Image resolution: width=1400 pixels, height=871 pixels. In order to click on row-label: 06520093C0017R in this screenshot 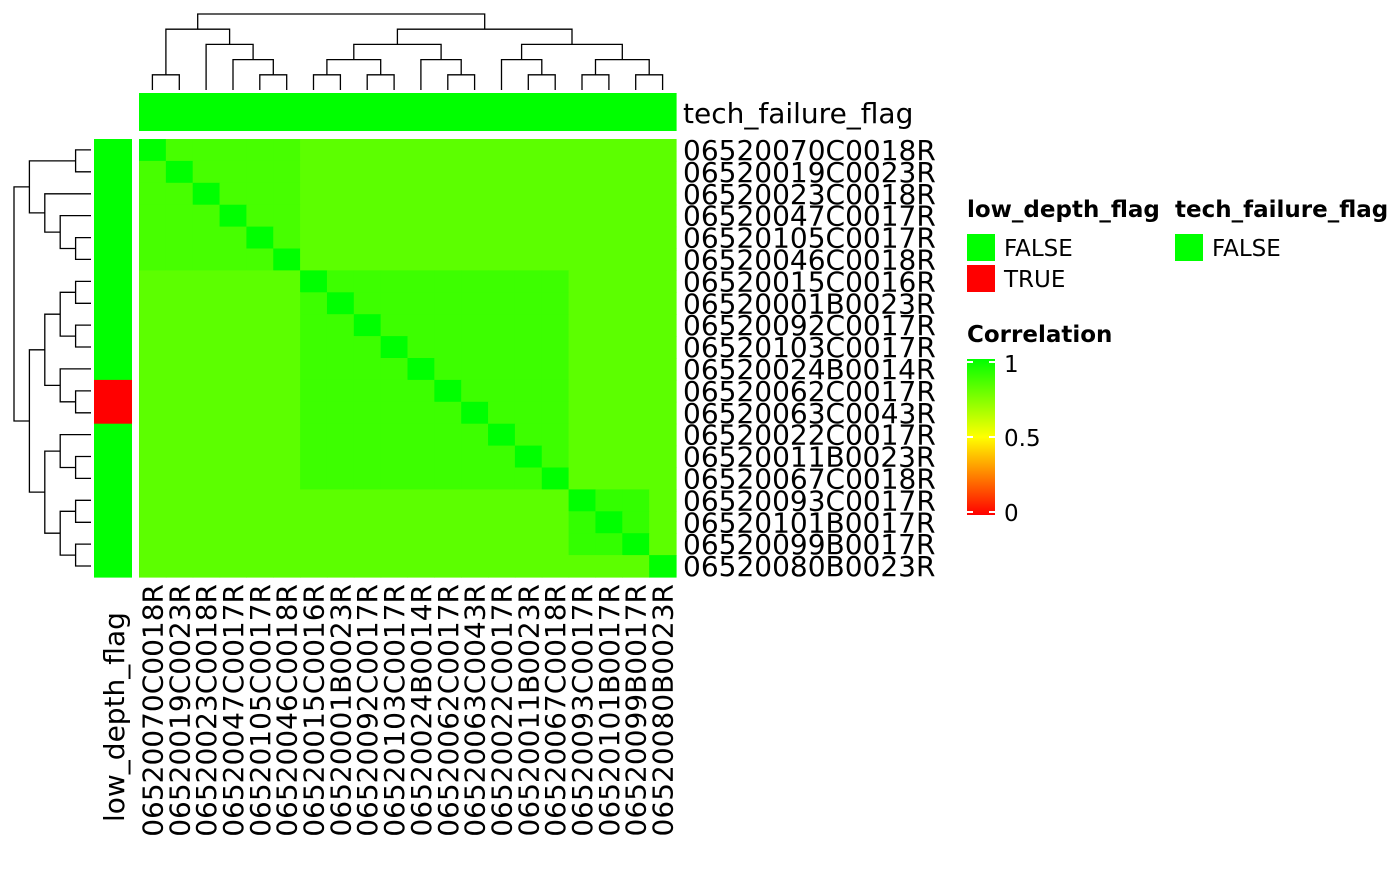, I will do `click(809, 500)`.